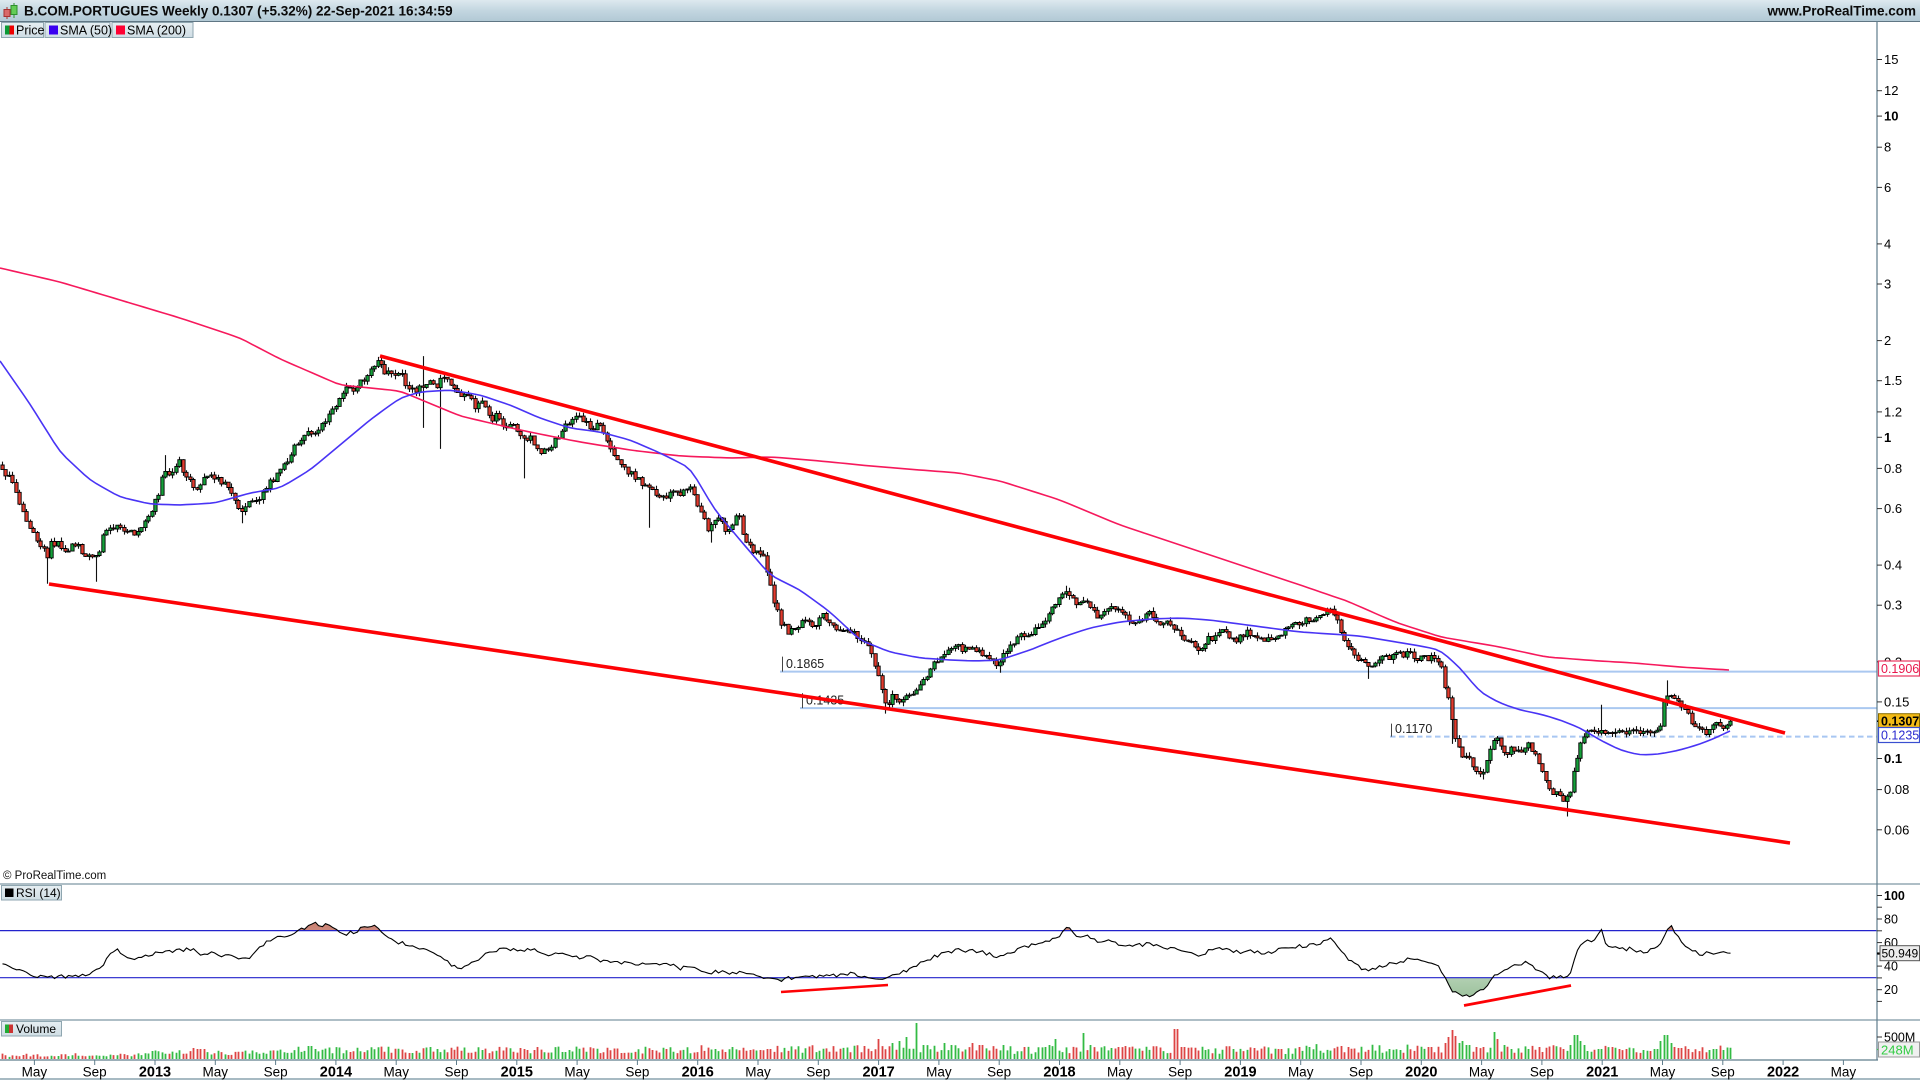 The image size is (1920, 1085). What do you see at coordinates (517, 1073) in the screenshot?
I see `svg-text: 2015` at bounding box center [517, 1073].